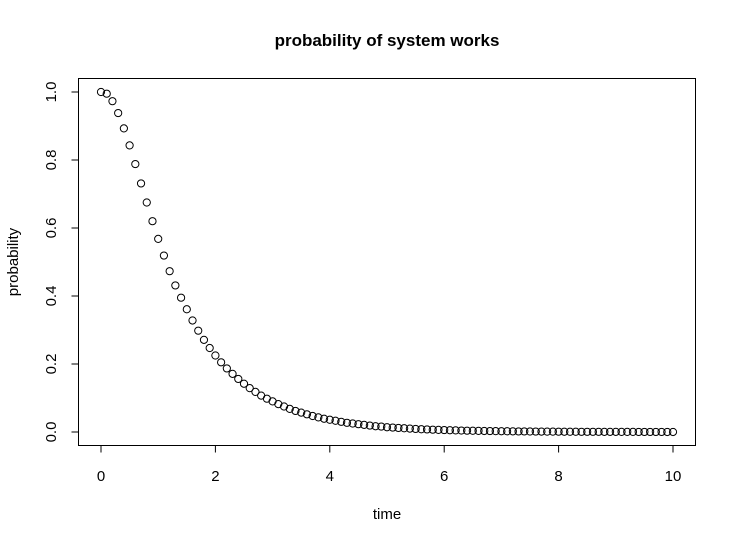  Describe the element at coordinates (330, 476) in the screenshot. I see `x-tick-label: 4` at that location.